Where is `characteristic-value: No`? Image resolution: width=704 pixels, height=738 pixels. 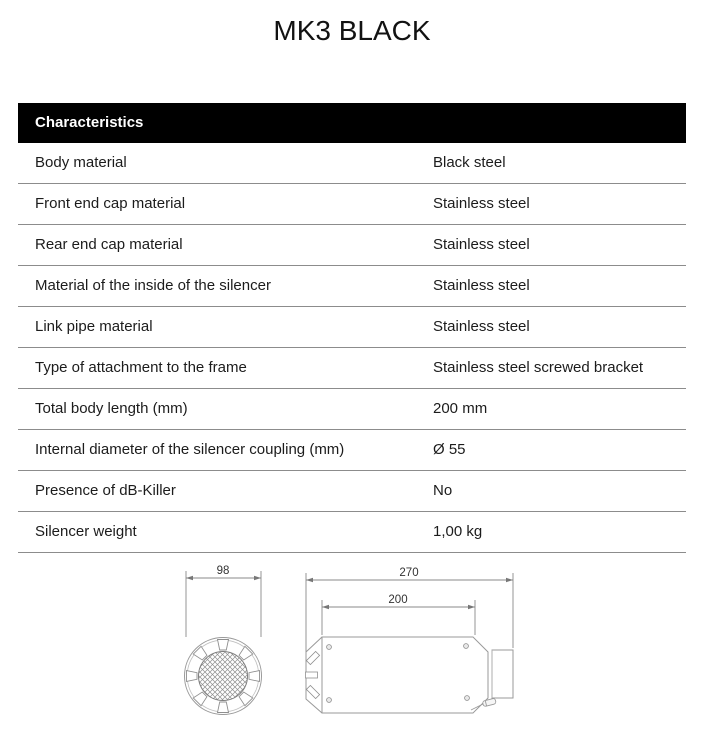 characteristic-value: No is located at coordinates (443, 490).